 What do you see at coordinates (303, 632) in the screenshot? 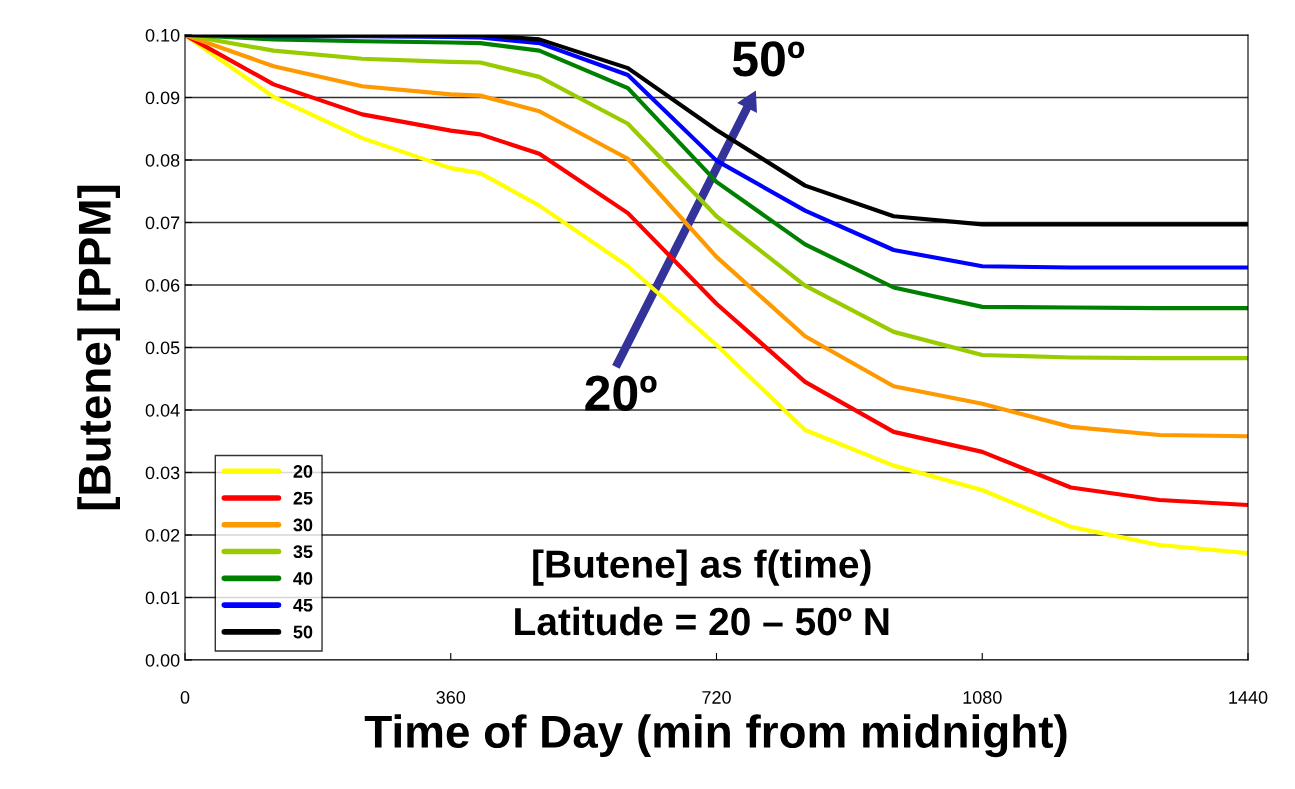
I see `legend-label: 50` at bounding box center [303, 632].